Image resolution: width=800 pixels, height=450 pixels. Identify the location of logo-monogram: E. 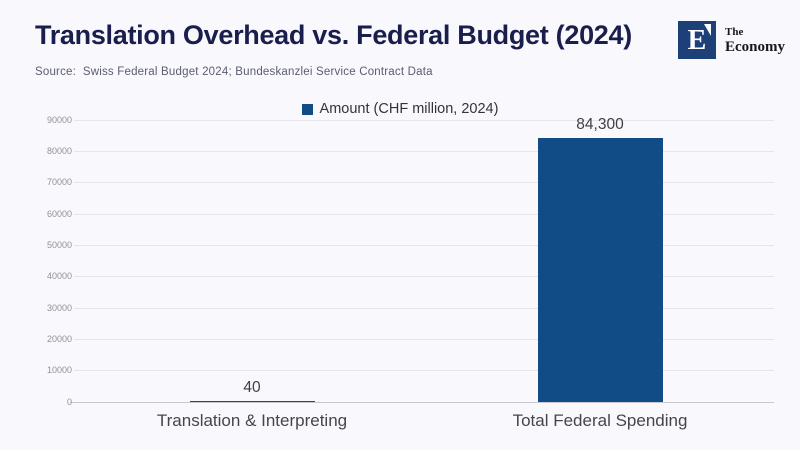
(697, 40).